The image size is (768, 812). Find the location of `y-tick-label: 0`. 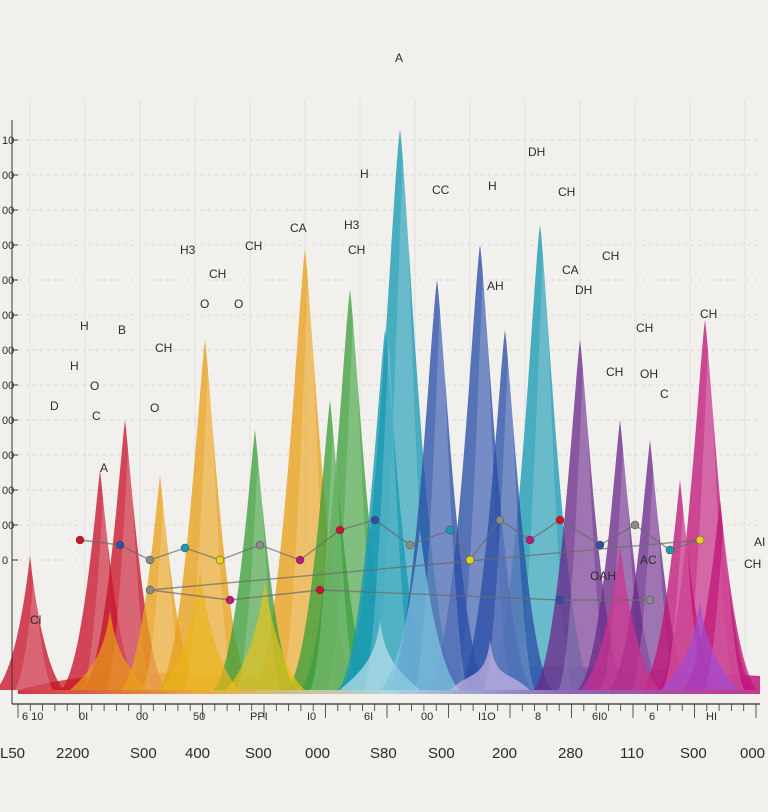

y-tick-label: 0 is located at coordinates (5, 561).